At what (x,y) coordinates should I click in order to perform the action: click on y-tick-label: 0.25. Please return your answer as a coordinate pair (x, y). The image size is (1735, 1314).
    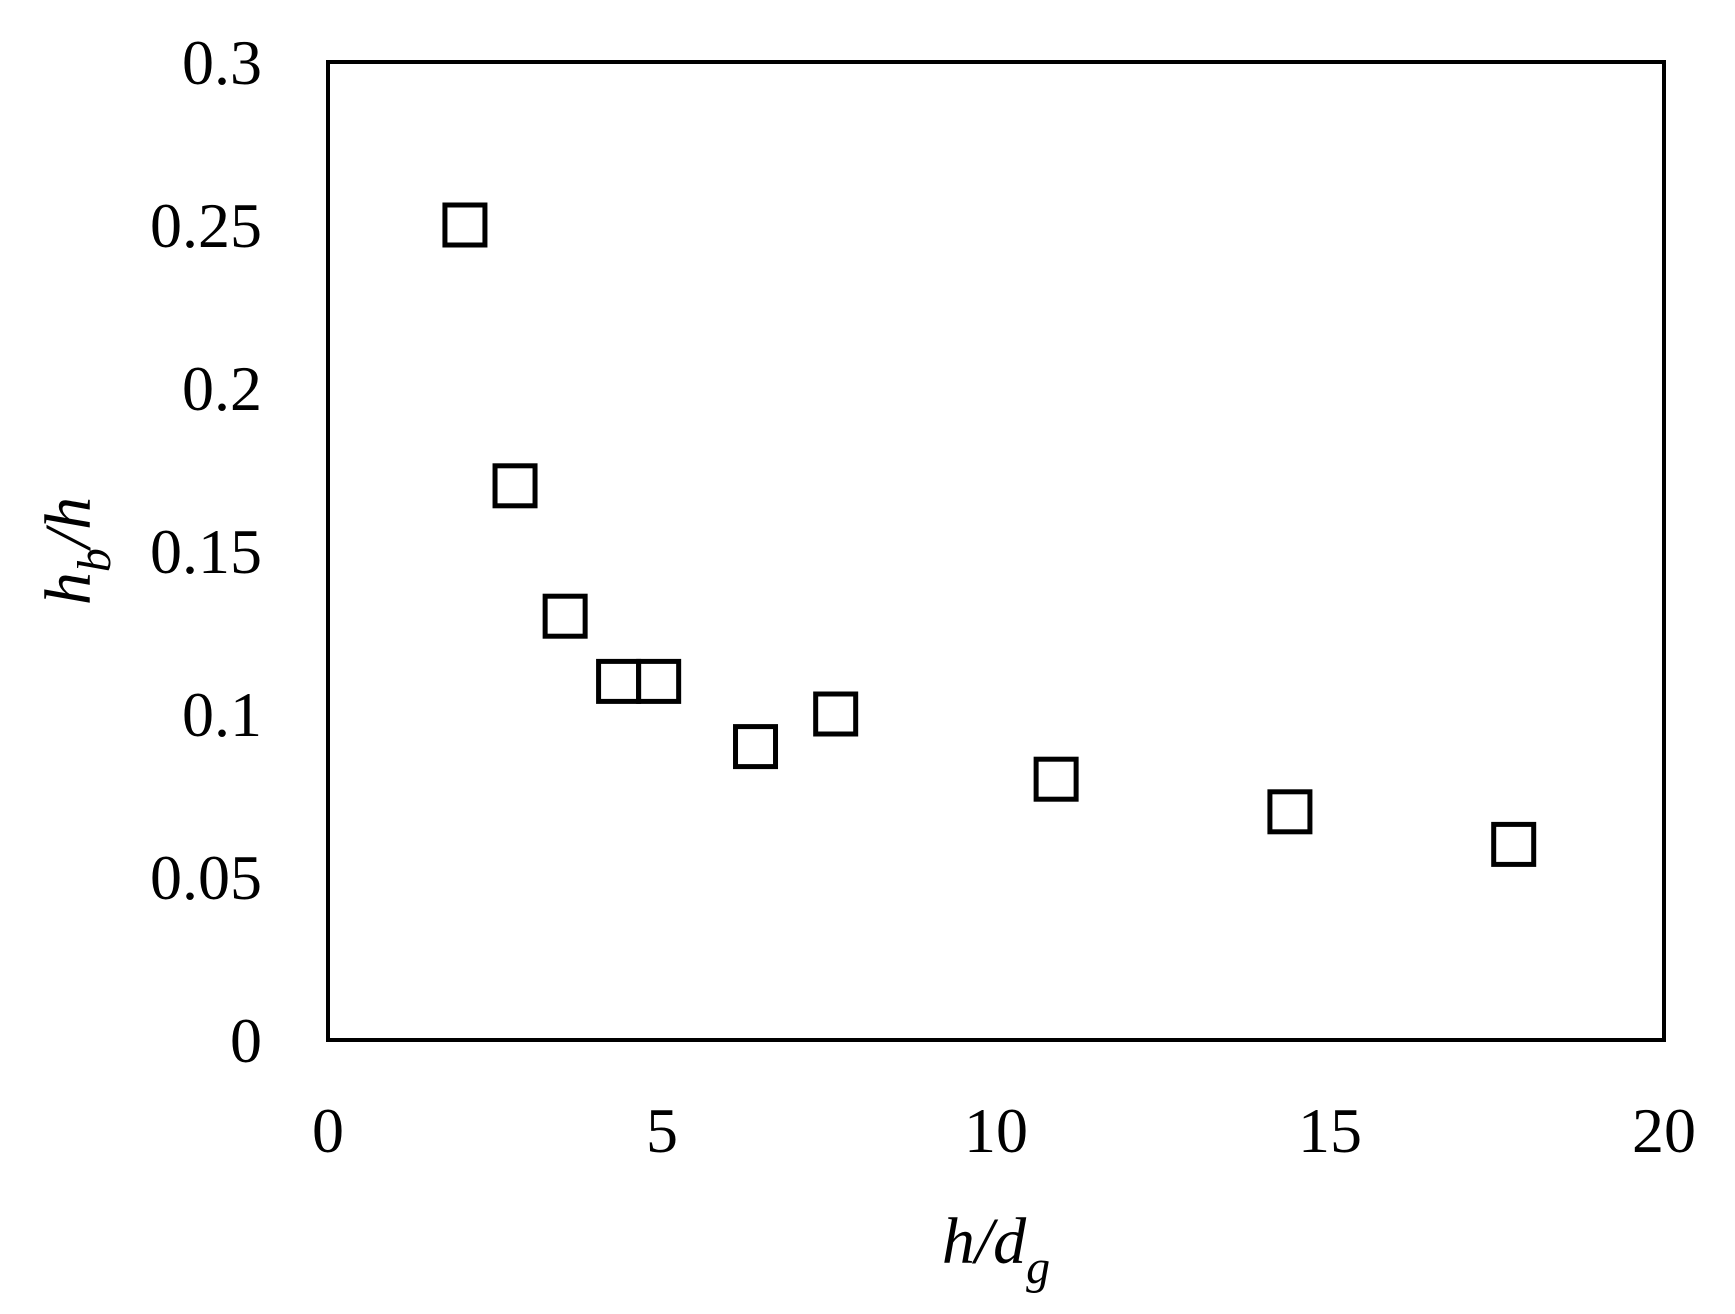
    Looking at the image, I should click on (206, 225).